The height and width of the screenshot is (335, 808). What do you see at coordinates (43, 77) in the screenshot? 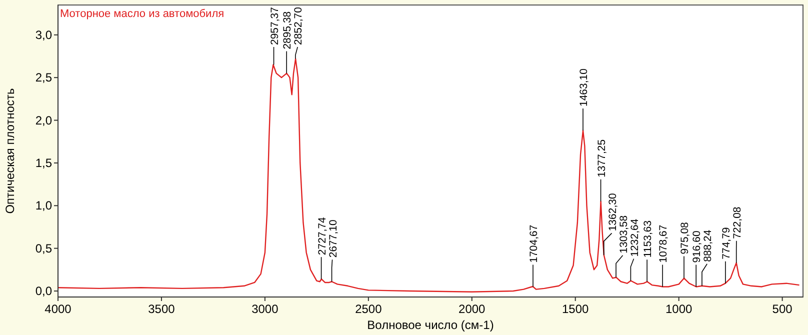
I see `y-tick-label: 2,5` at bounding box center [43, 77].